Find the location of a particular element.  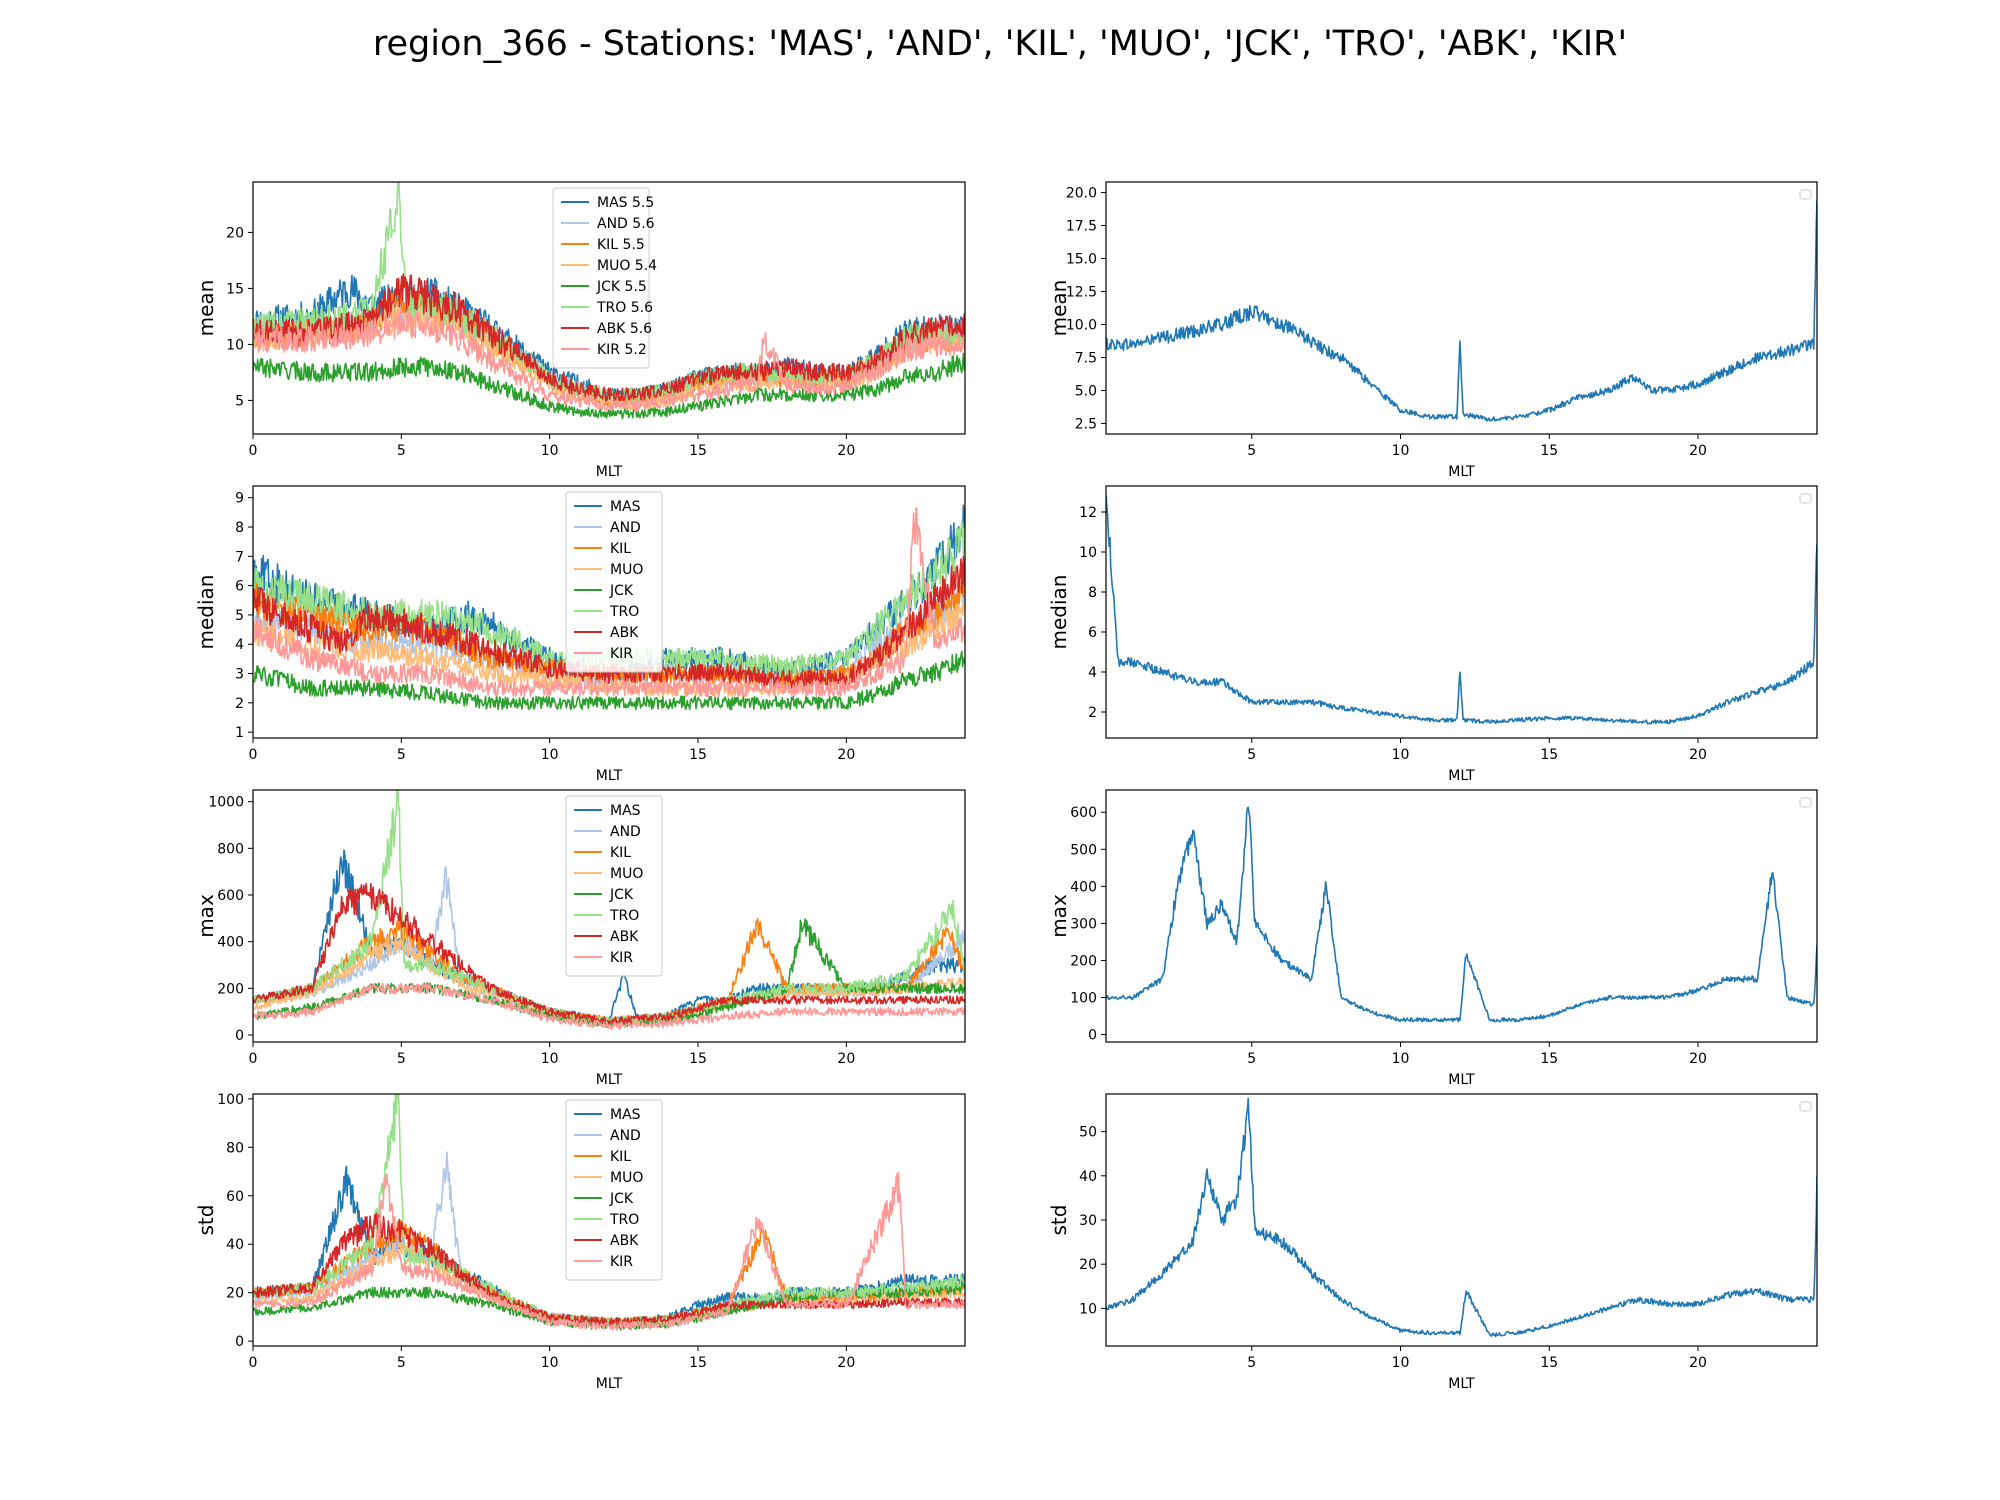

y-tick-label: 500 is located at coordinates (1083, 850).